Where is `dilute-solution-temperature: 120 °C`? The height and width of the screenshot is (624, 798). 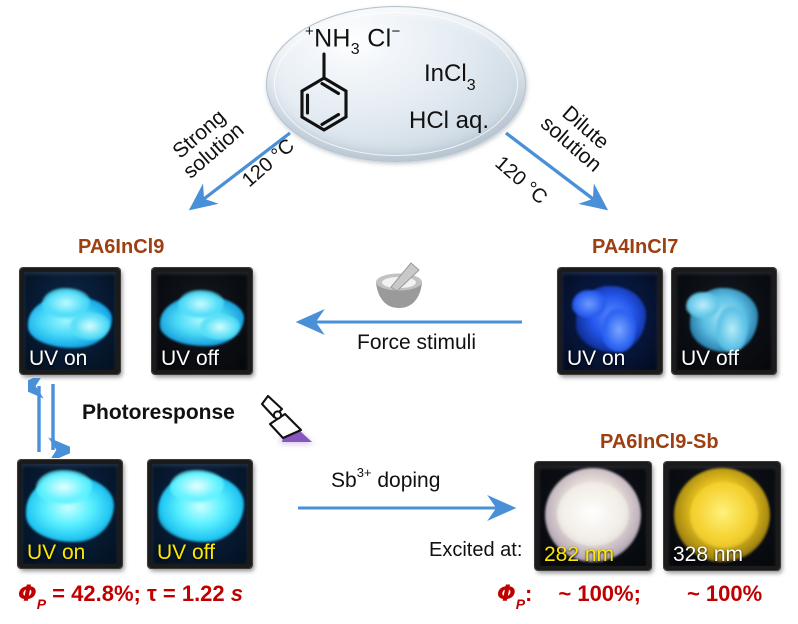 dilute-solution-temperature: 120 °C is located at coordinates (521, 181).